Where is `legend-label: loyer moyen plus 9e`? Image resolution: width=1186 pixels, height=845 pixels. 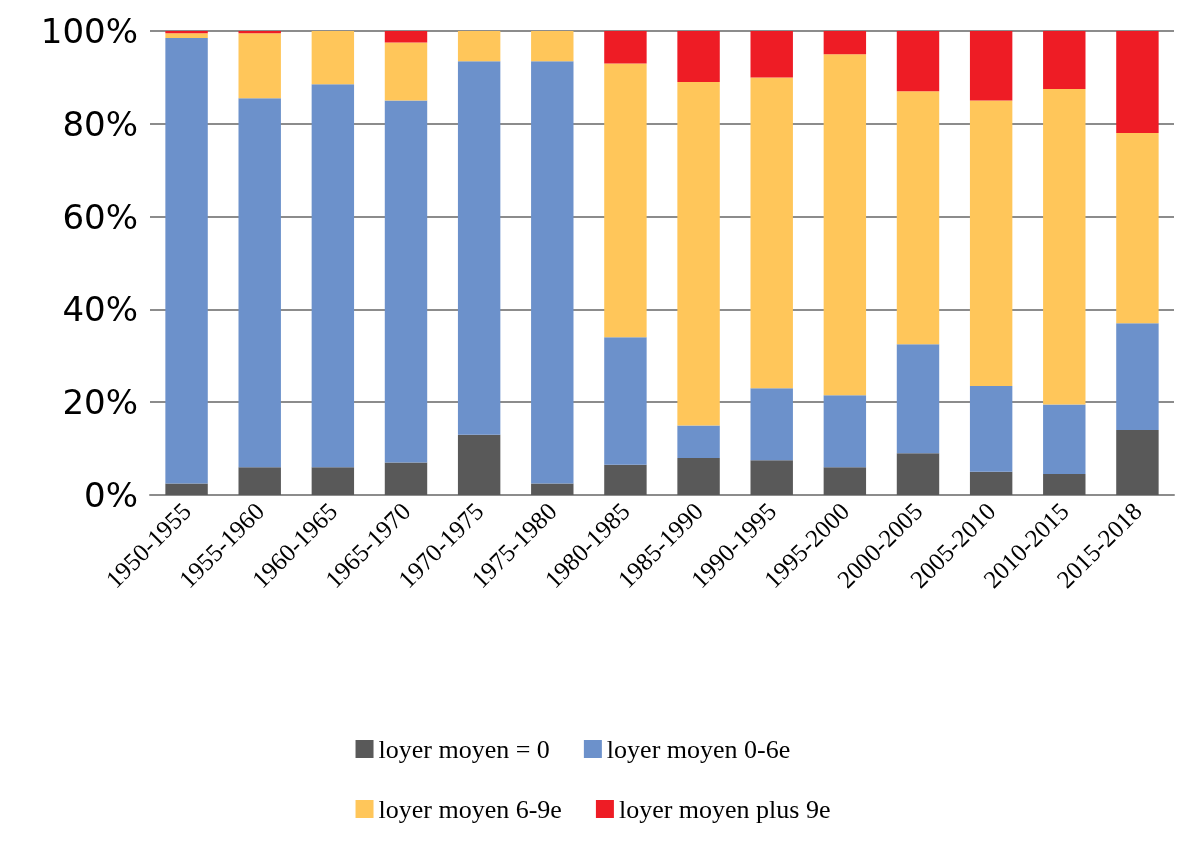
legend-label: loyer moyen plus 9e is located at coordinates (724, 809).